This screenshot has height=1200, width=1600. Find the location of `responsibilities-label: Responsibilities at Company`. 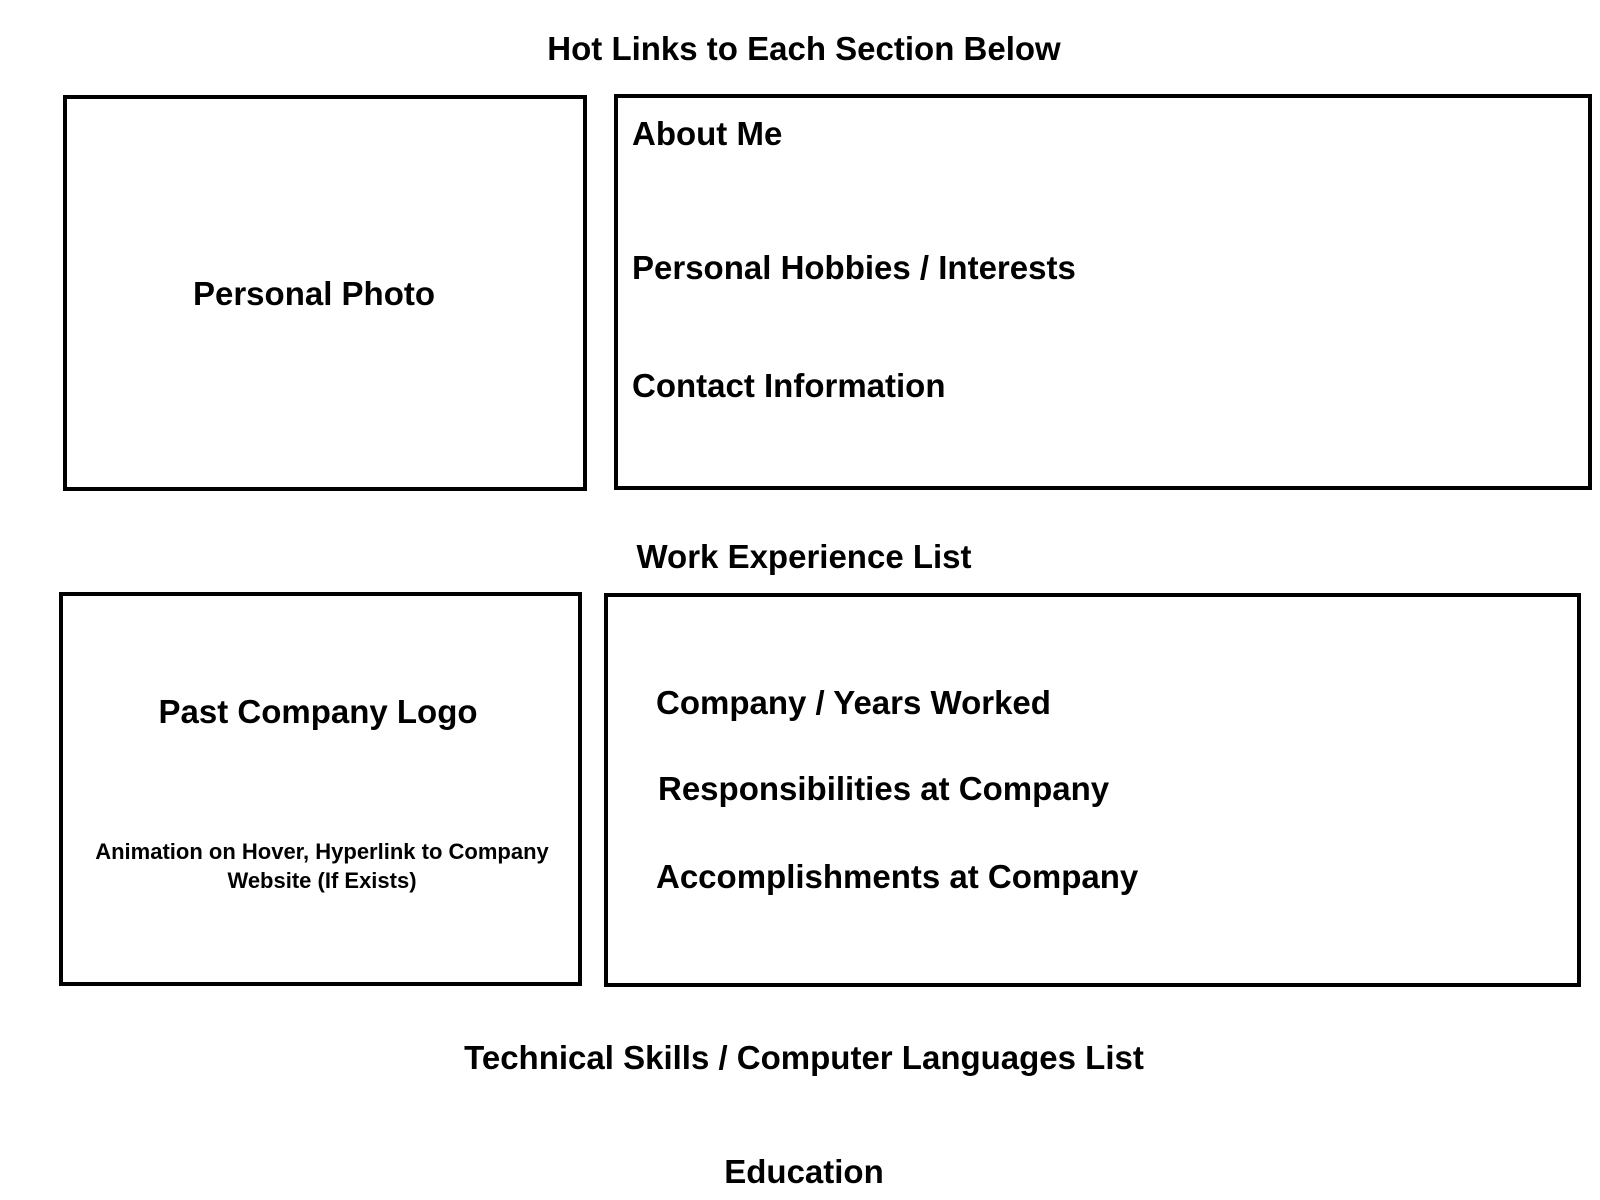

responsibilities-label: Responsibilities at Company is located at coordinates (884, 788).